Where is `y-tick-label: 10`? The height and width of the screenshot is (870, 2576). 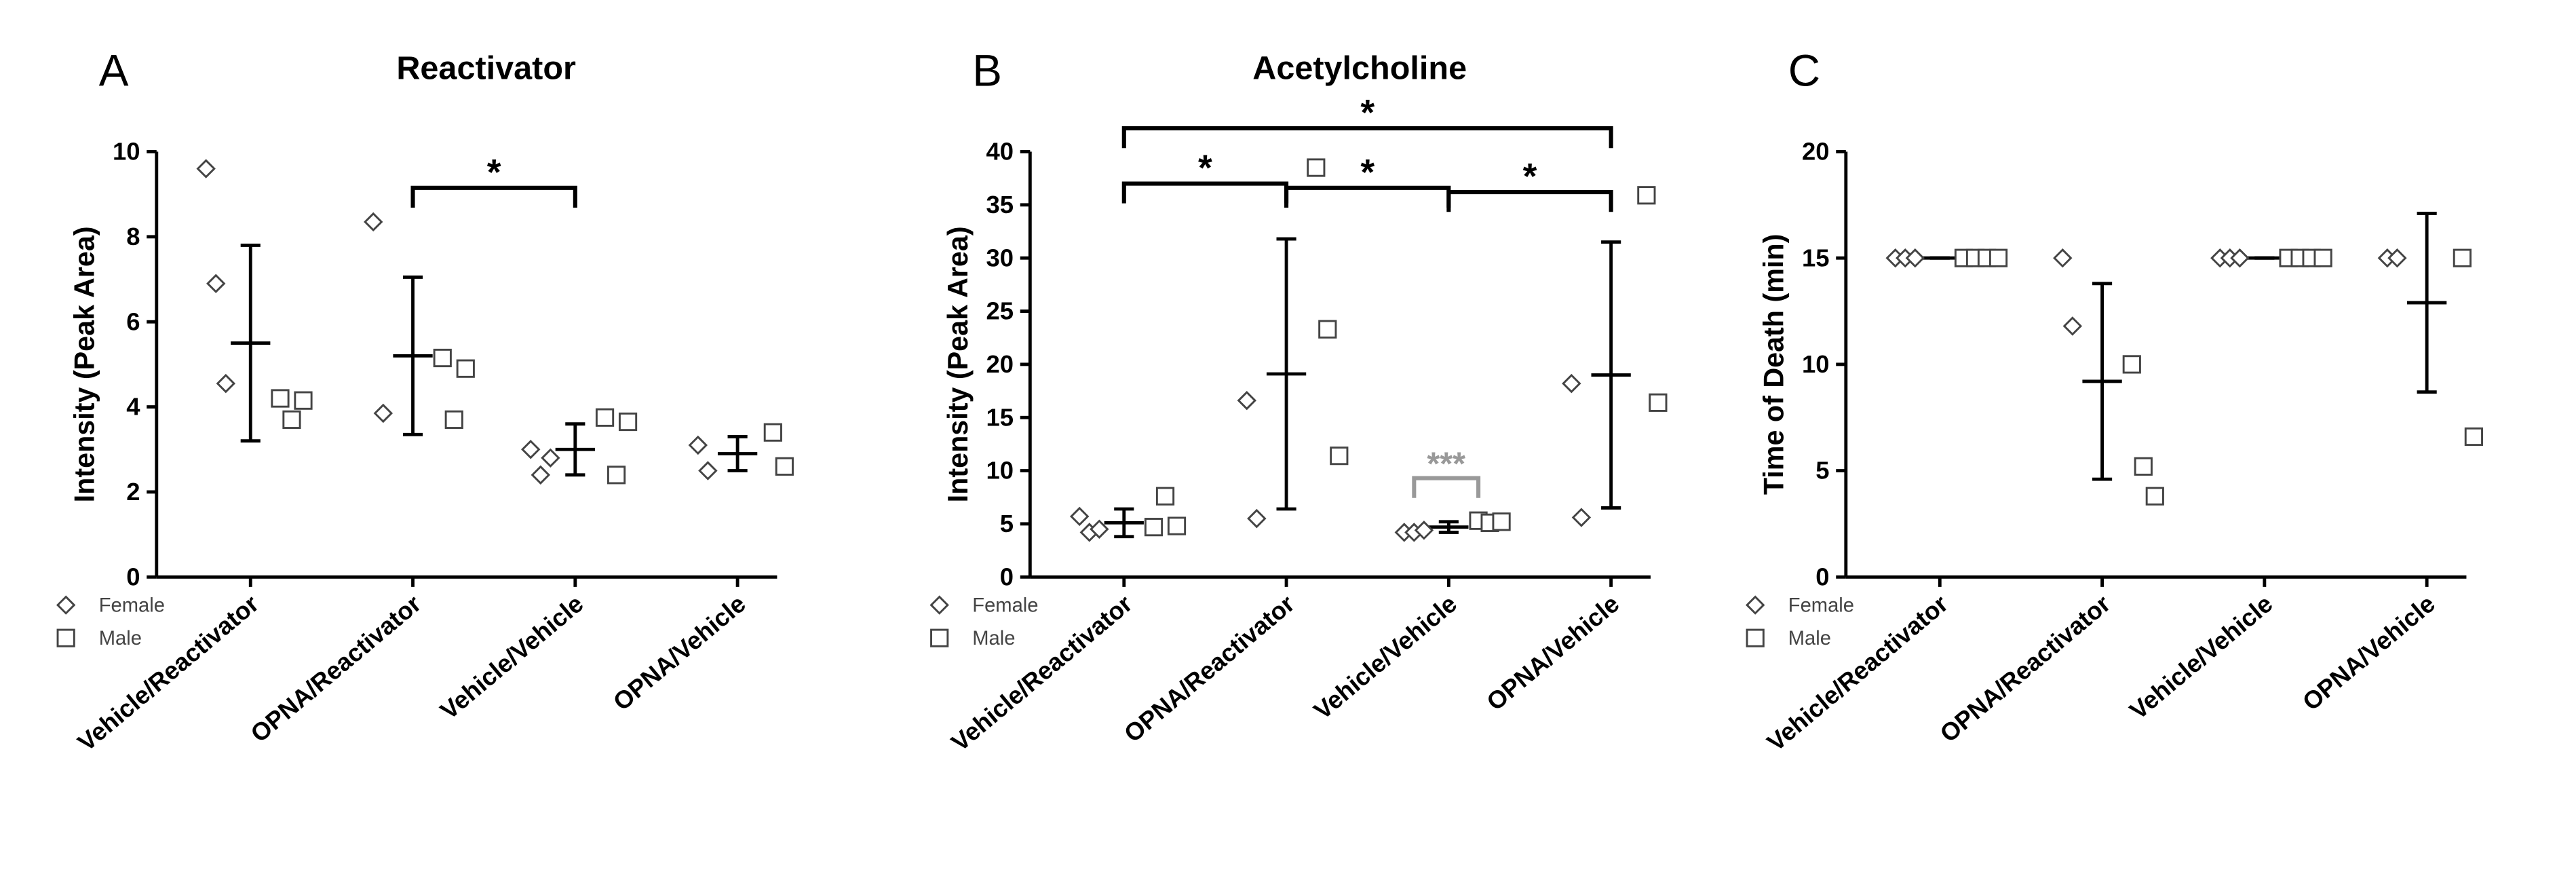 y-tick-label: 10 is located at coordinates (126, 152).